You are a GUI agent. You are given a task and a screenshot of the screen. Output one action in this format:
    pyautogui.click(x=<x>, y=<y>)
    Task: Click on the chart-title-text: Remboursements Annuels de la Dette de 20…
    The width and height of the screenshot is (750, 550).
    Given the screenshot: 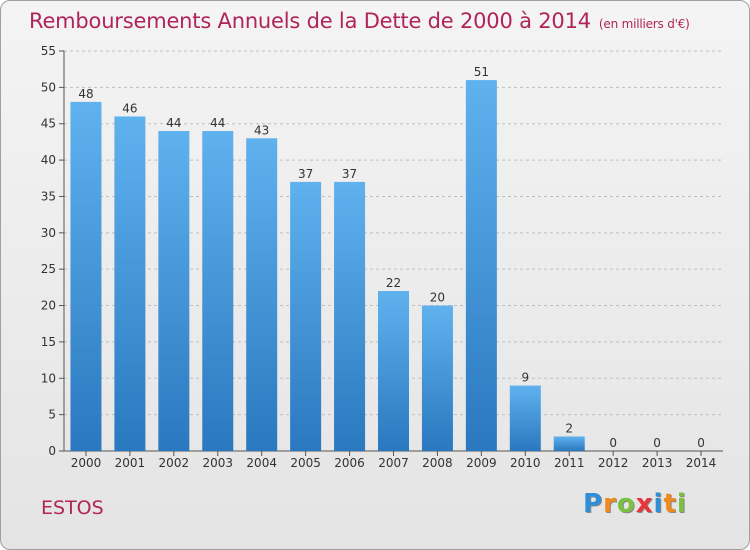 What is the action you would take?
    pyautogui.click(x=310, y=21)
    